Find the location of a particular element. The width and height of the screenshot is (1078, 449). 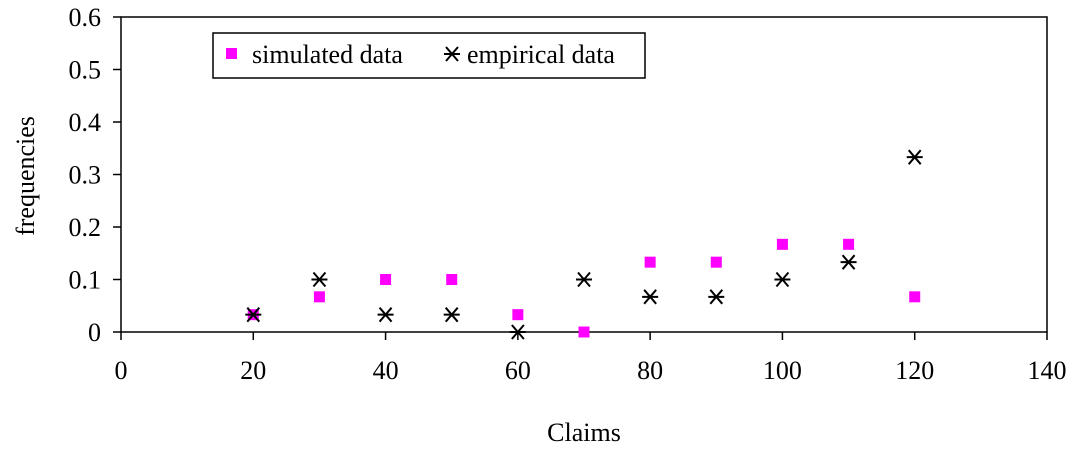

y-tick-label: 0 is located at coordinates (94, 332).